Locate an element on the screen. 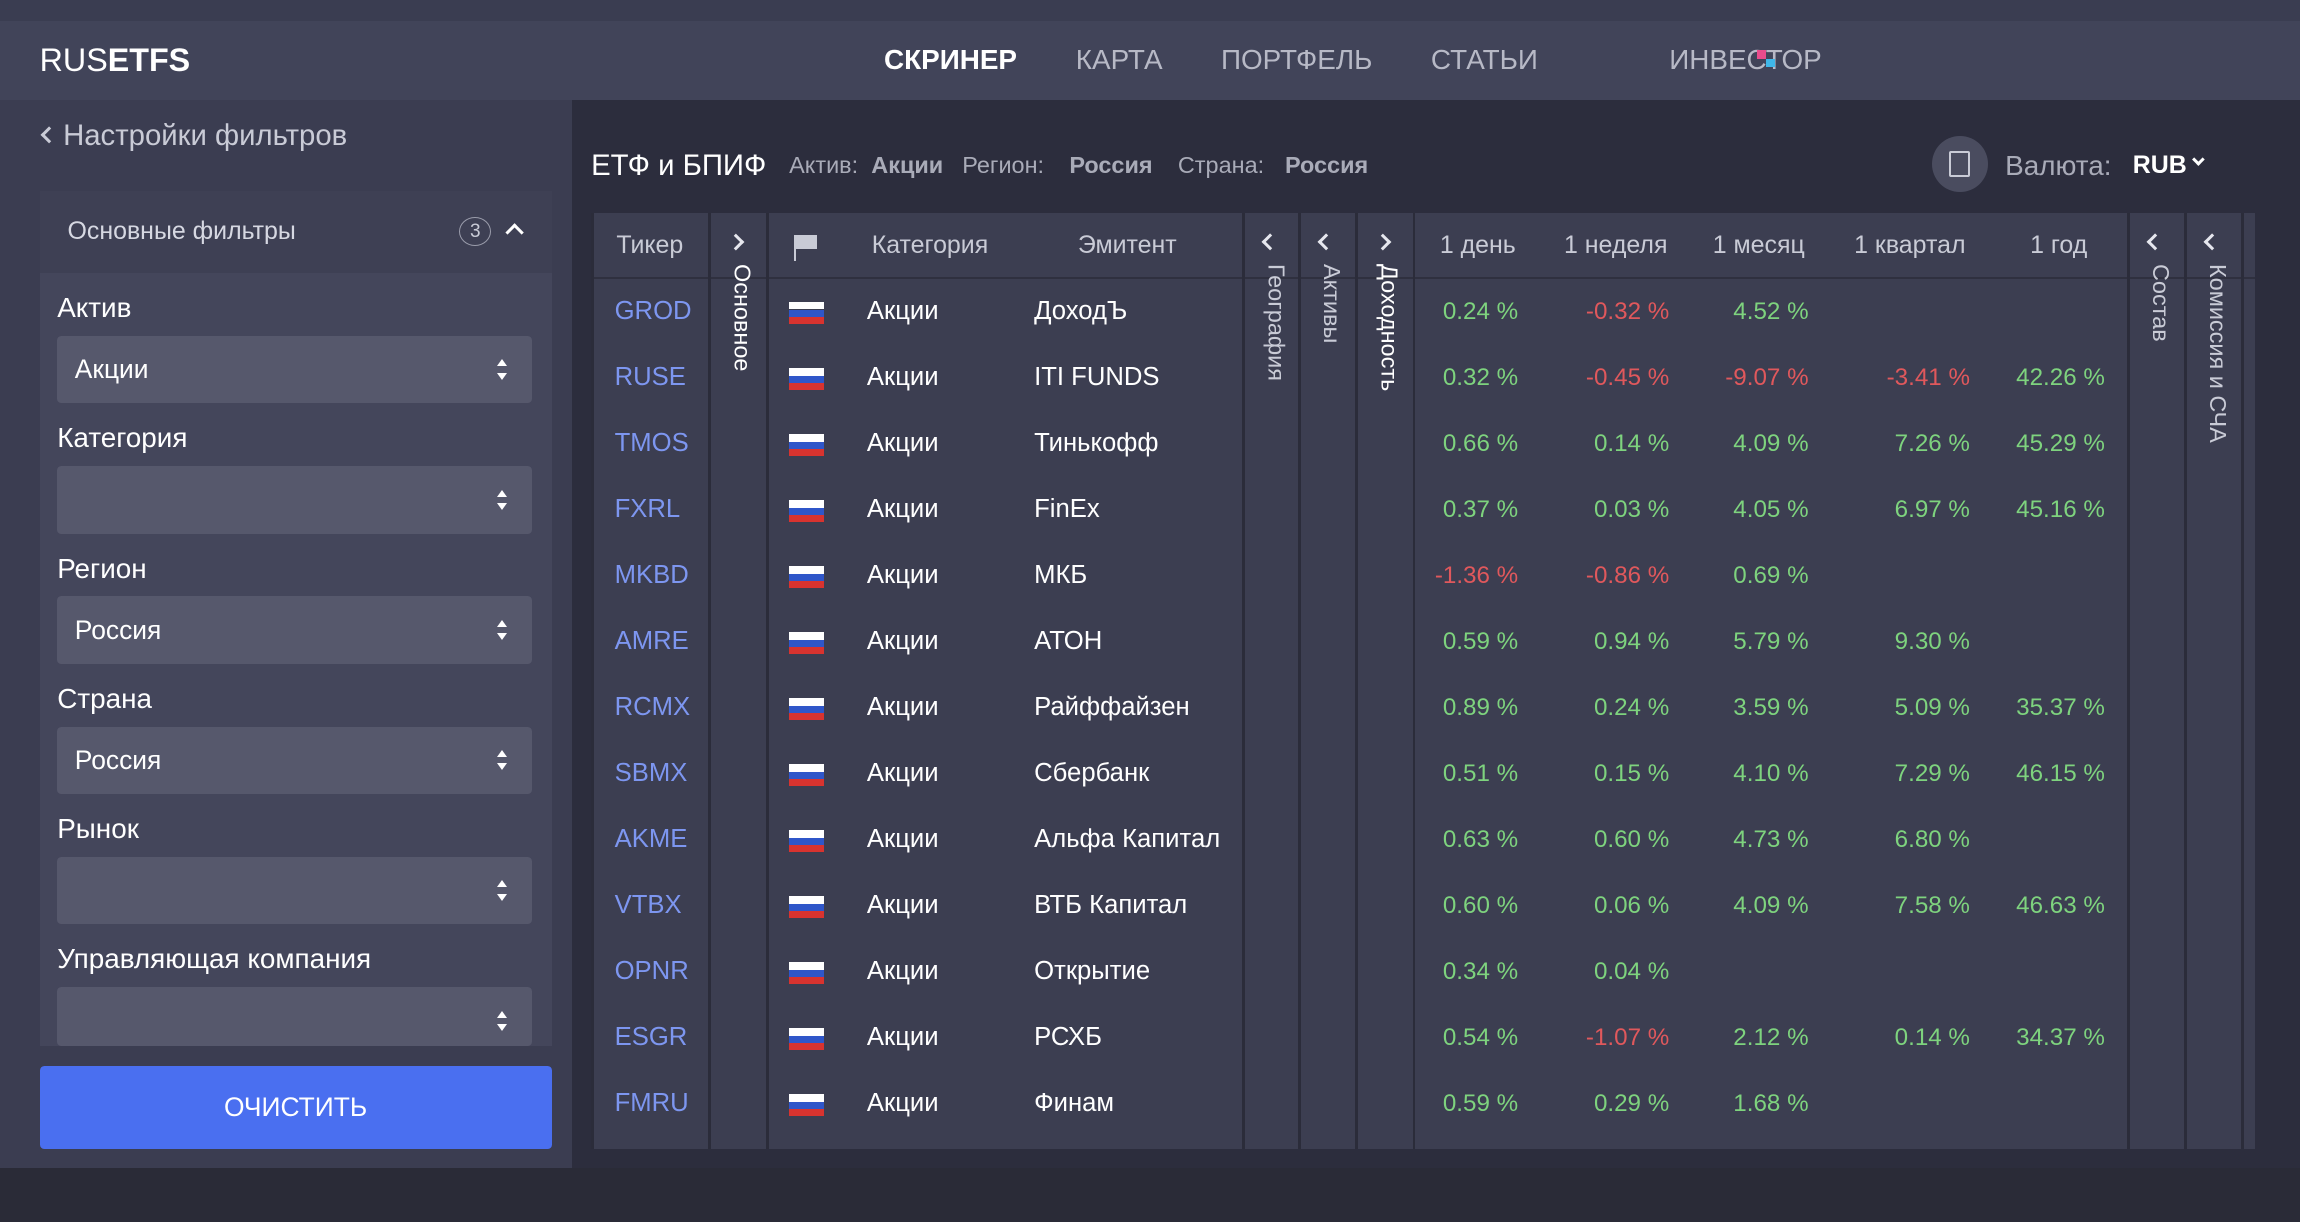 The width and height of the screenshot is (2300, 1222). return-cell: 35.37 % is located at coordinates (2060, 707).